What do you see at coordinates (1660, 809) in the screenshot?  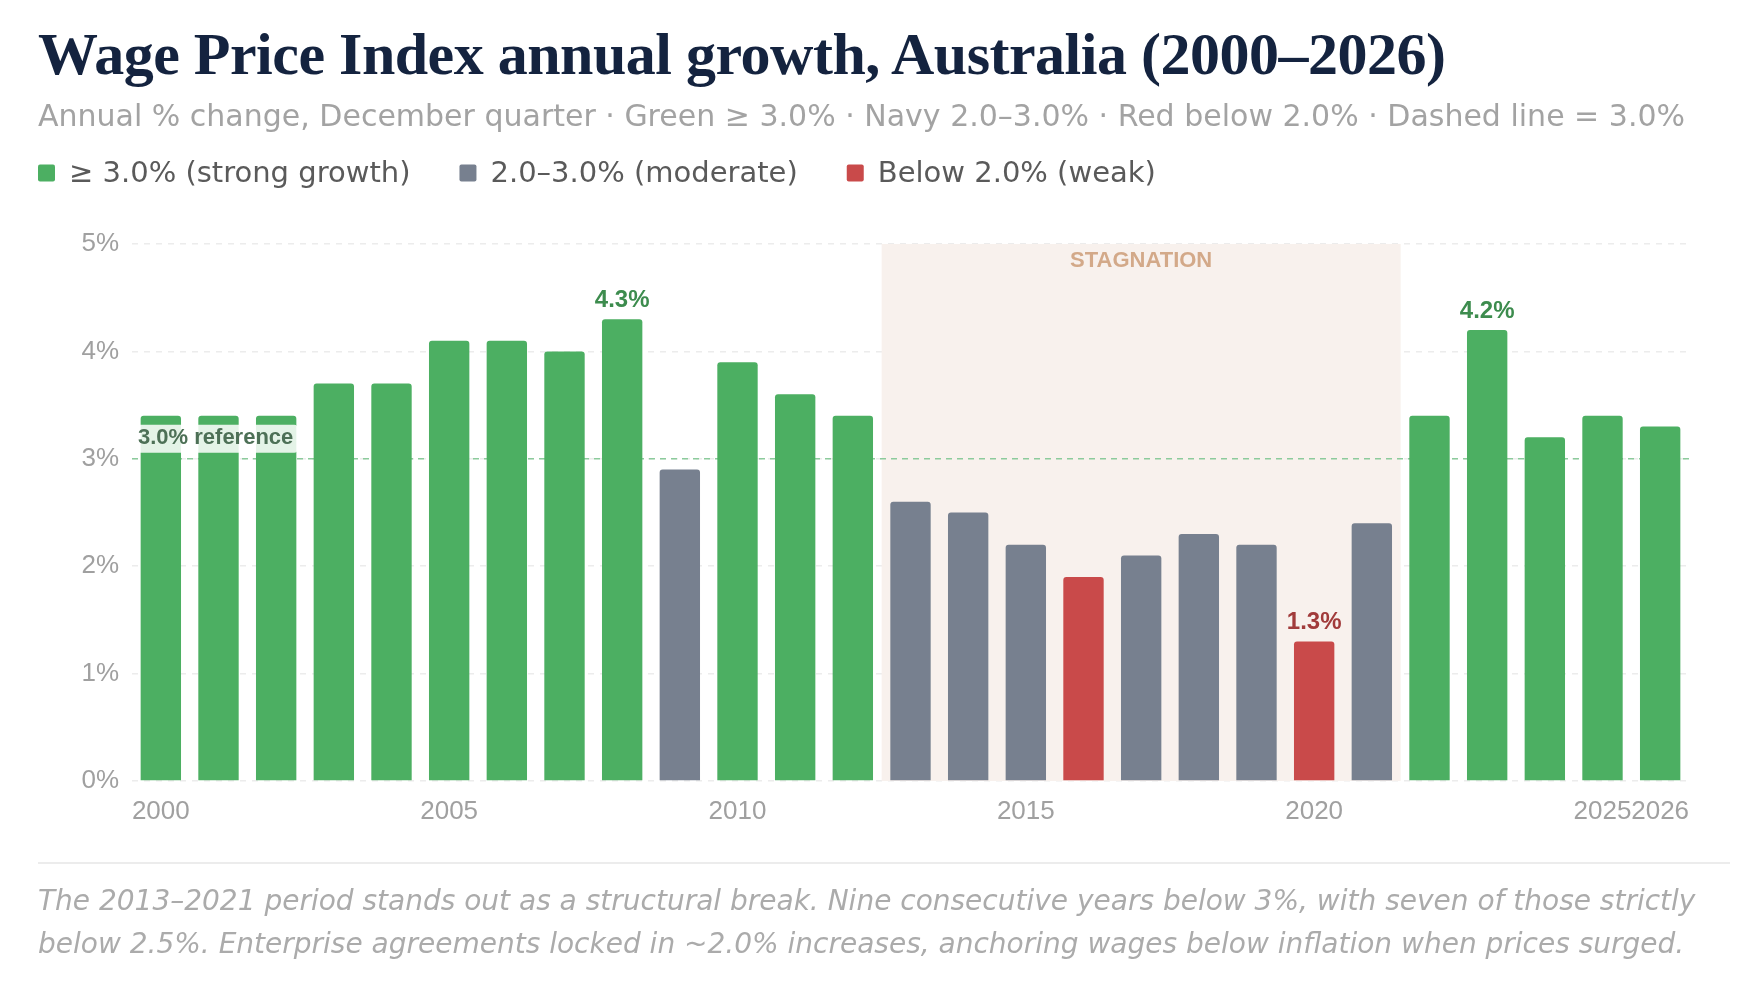 I see `x-tick-label: 2026` at bounding box center [1660, 809].